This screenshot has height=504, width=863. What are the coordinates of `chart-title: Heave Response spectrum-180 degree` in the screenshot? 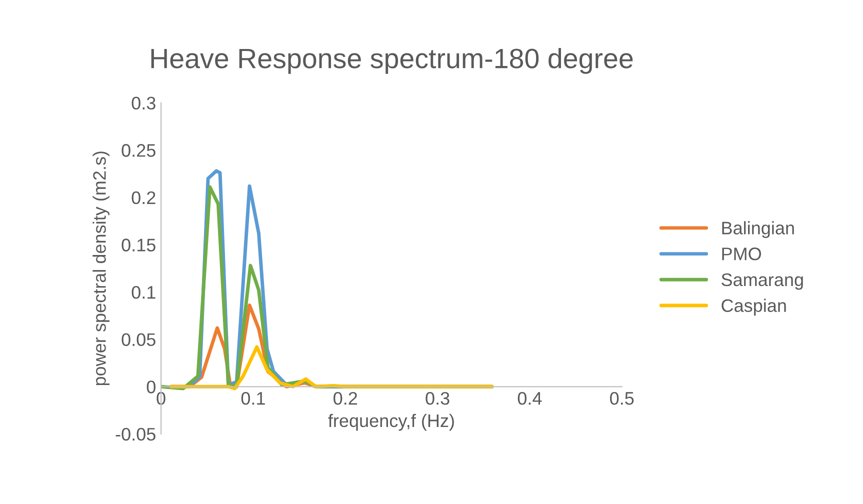 It's located at (392, 61).